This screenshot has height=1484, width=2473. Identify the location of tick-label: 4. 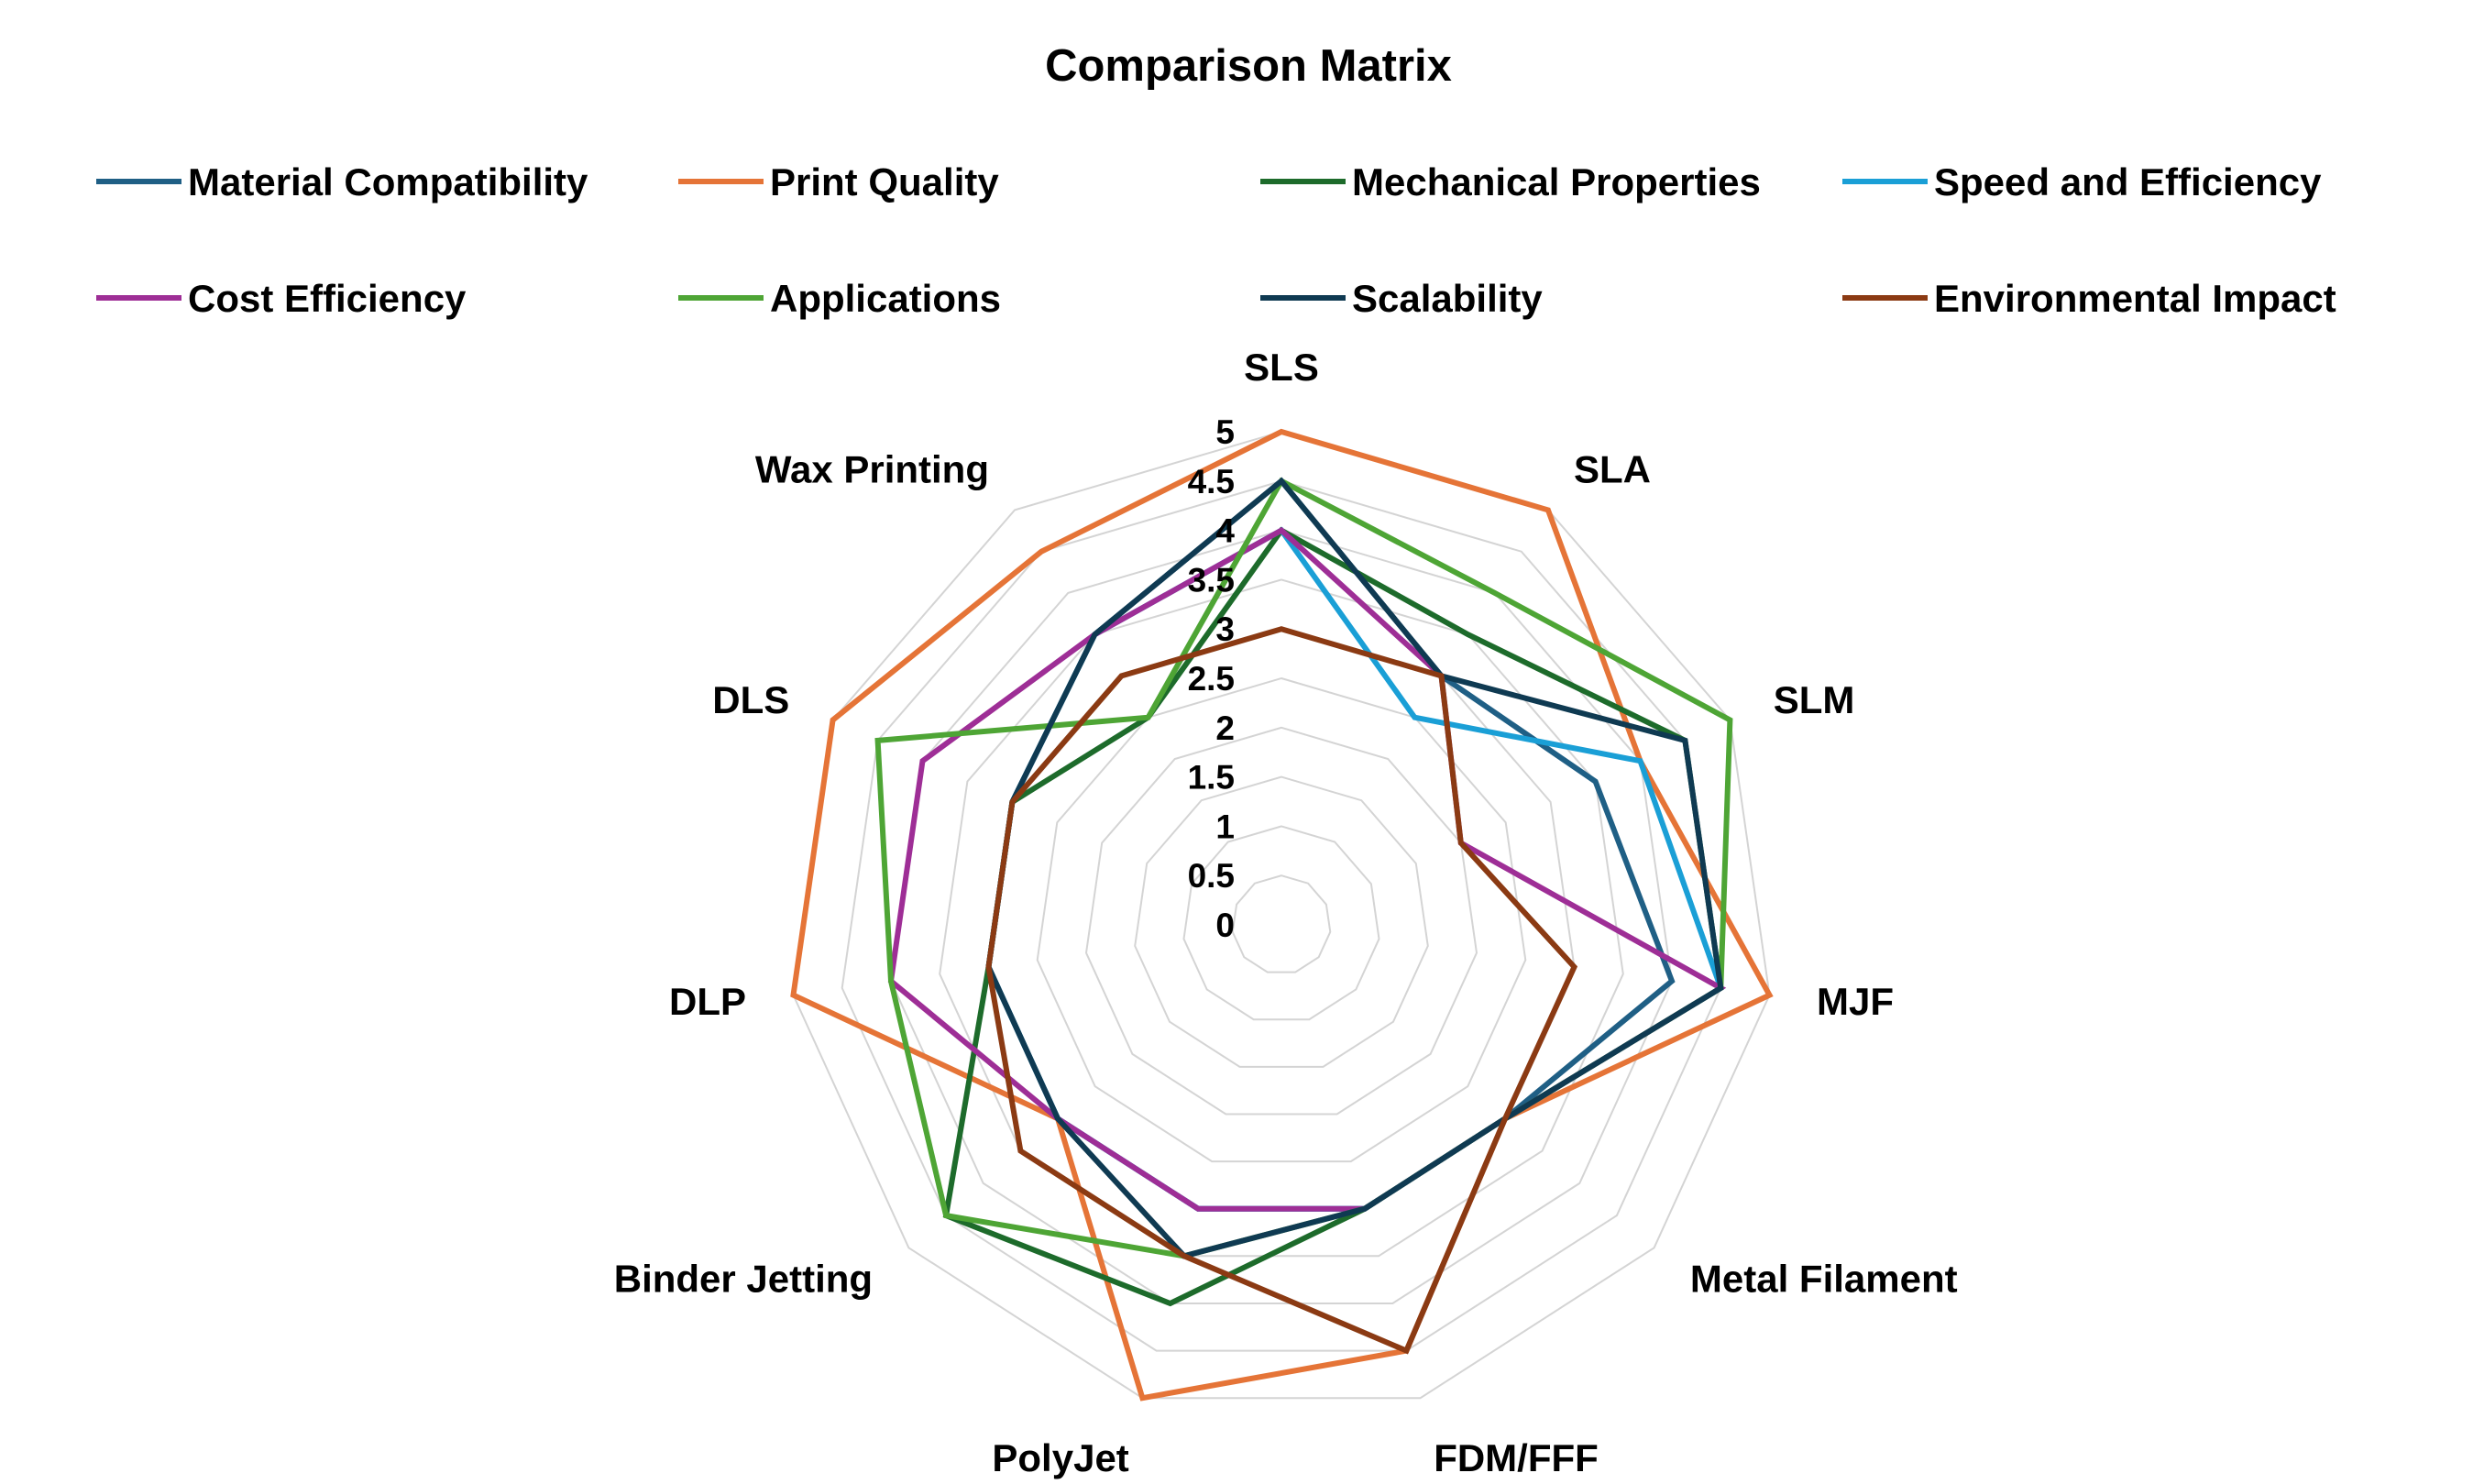
(1225, 531).